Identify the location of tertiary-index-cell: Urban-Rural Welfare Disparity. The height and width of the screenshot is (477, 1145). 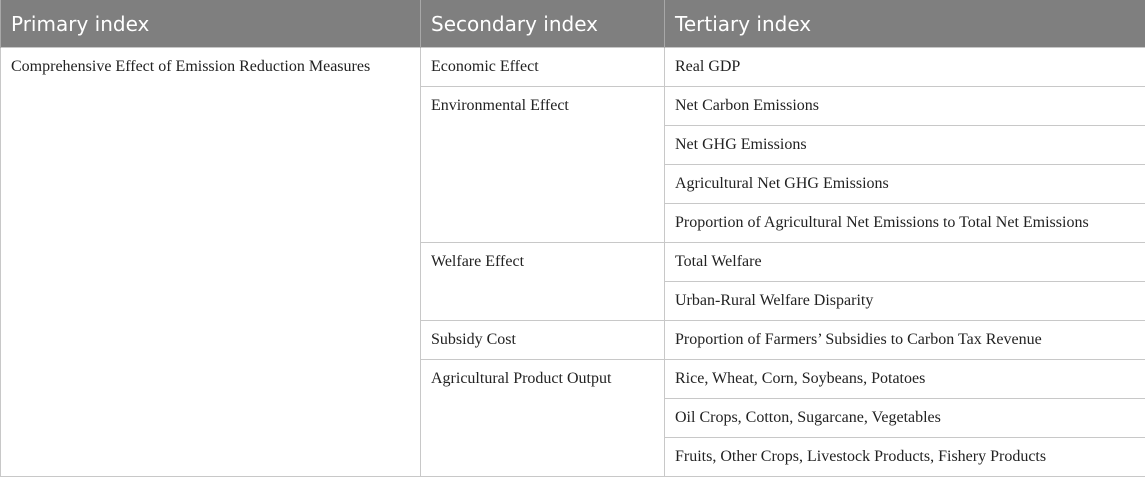
(905, 301).